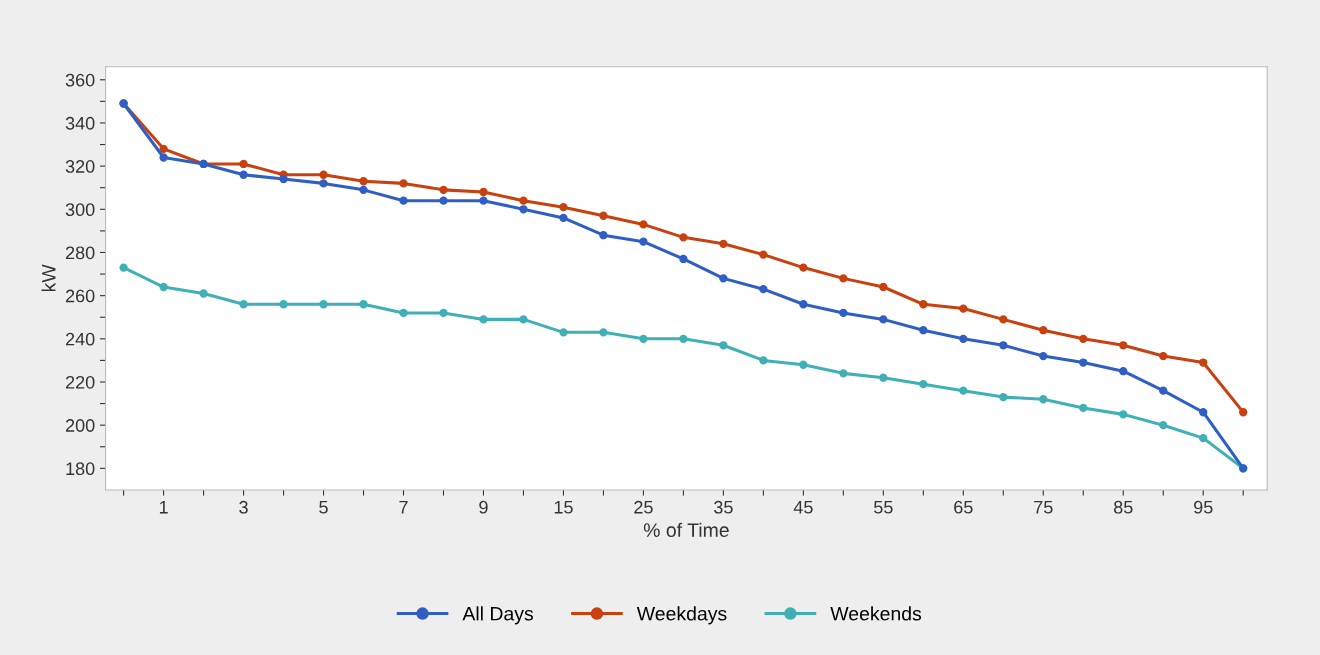 This screenshot has width=1320, height=655. Describe the element at coordinates (80, 253) in the screenshot. I see `y-tick-label: 280` at that location.